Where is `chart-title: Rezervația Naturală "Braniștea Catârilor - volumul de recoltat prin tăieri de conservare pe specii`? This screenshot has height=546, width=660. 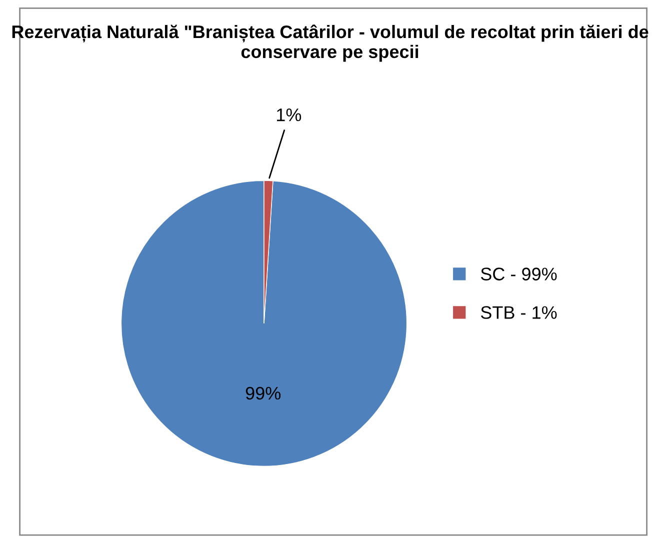 chart-title: Rezervația Naturală "Braniștea Catârilor - volumul de recoltat prin tăieri de conservare pe specii is located at coordinates (330, 43).